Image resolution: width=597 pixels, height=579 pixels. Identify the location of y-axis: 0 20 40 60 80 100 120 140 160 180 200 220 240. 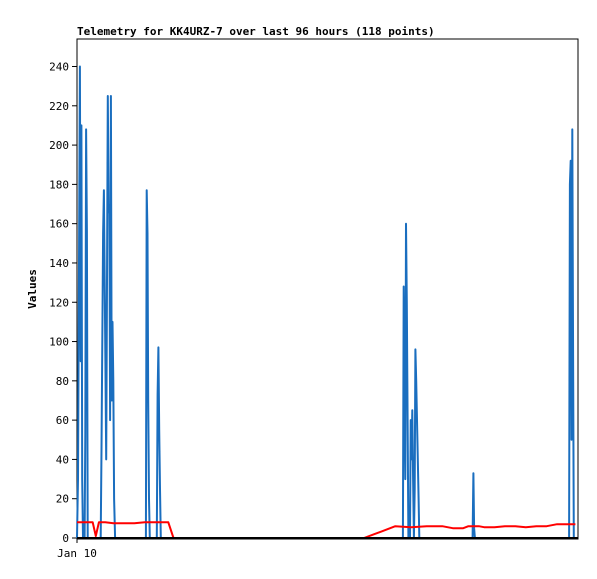
(63, 303).